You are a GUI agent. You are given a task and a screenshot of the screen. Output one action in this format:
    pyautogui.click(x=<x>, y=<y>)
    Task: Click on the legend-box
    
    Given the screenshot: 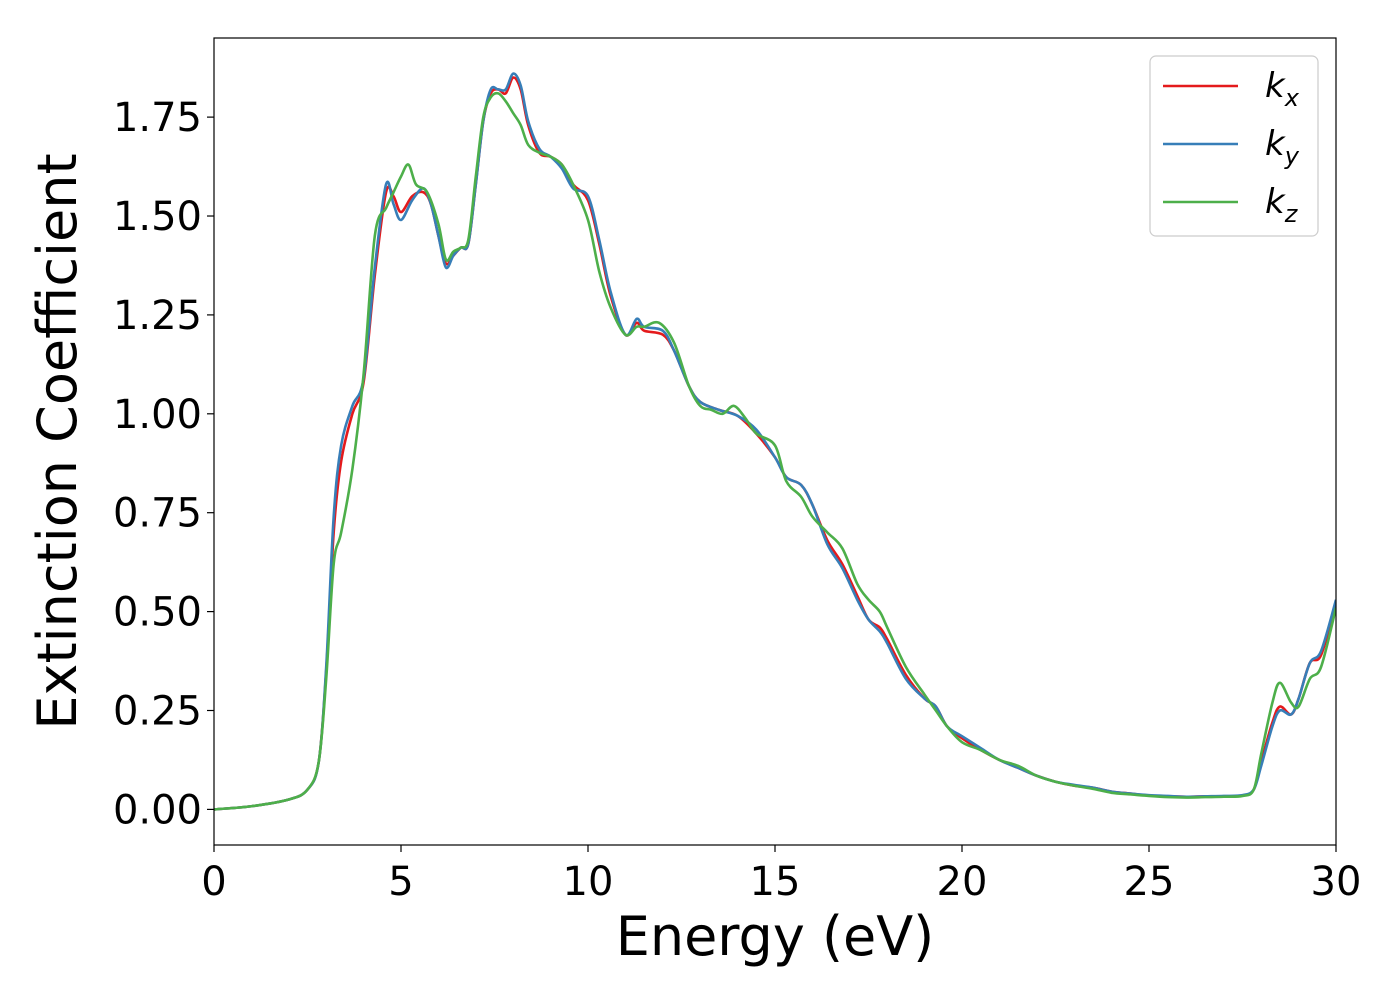 What is the action you would take?
    pyautogui.click(x=1234, y=146)
    